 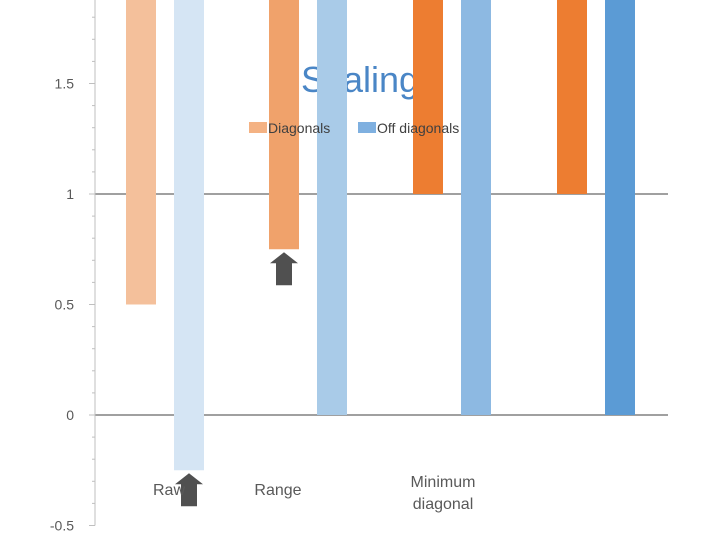 What do you see at coordinates (236, 379) in the screenshot?
I see `arrows` at bounding box center [236, 379].